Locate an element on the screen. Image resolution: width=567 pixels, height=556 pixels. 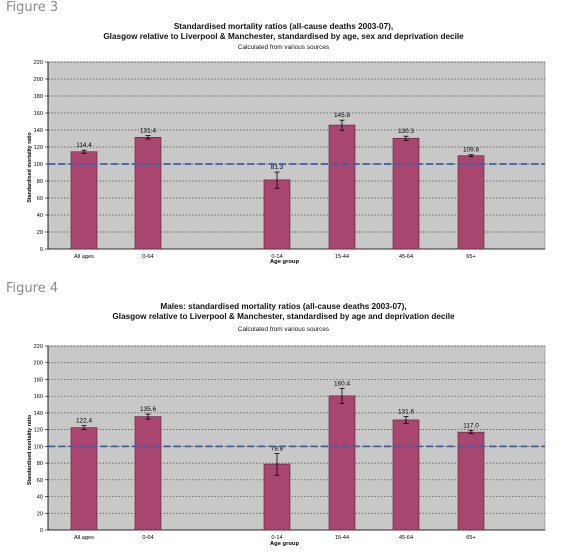
value-label: 131.4 is located at coordinates (148, 131).